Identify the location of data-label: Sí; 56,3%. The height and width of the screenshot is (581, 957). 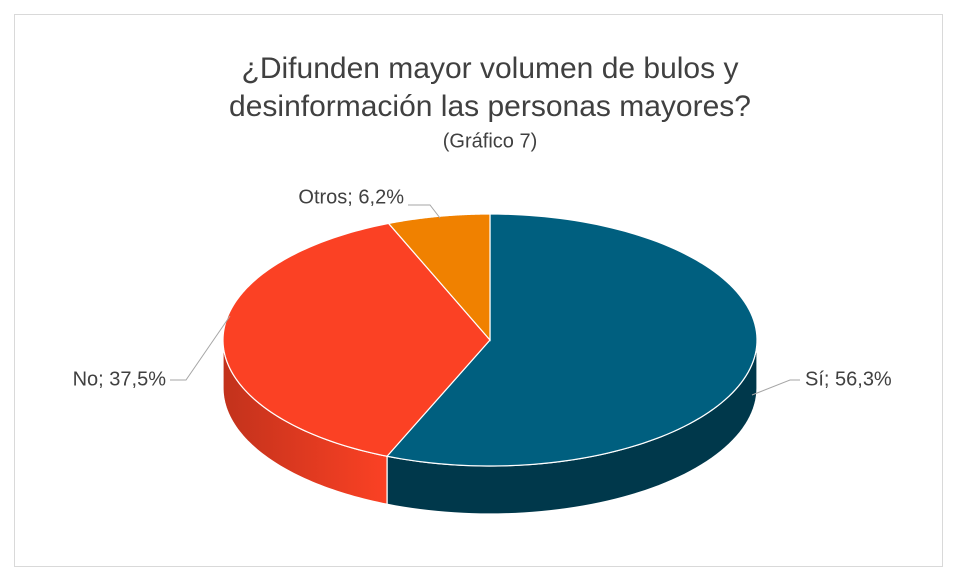
(848, 379).